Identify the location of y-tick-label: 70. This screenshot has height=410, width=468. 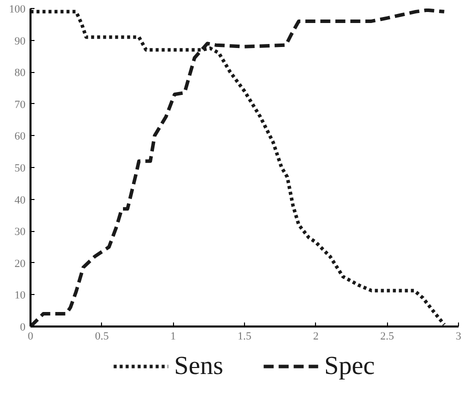
(20, 104).